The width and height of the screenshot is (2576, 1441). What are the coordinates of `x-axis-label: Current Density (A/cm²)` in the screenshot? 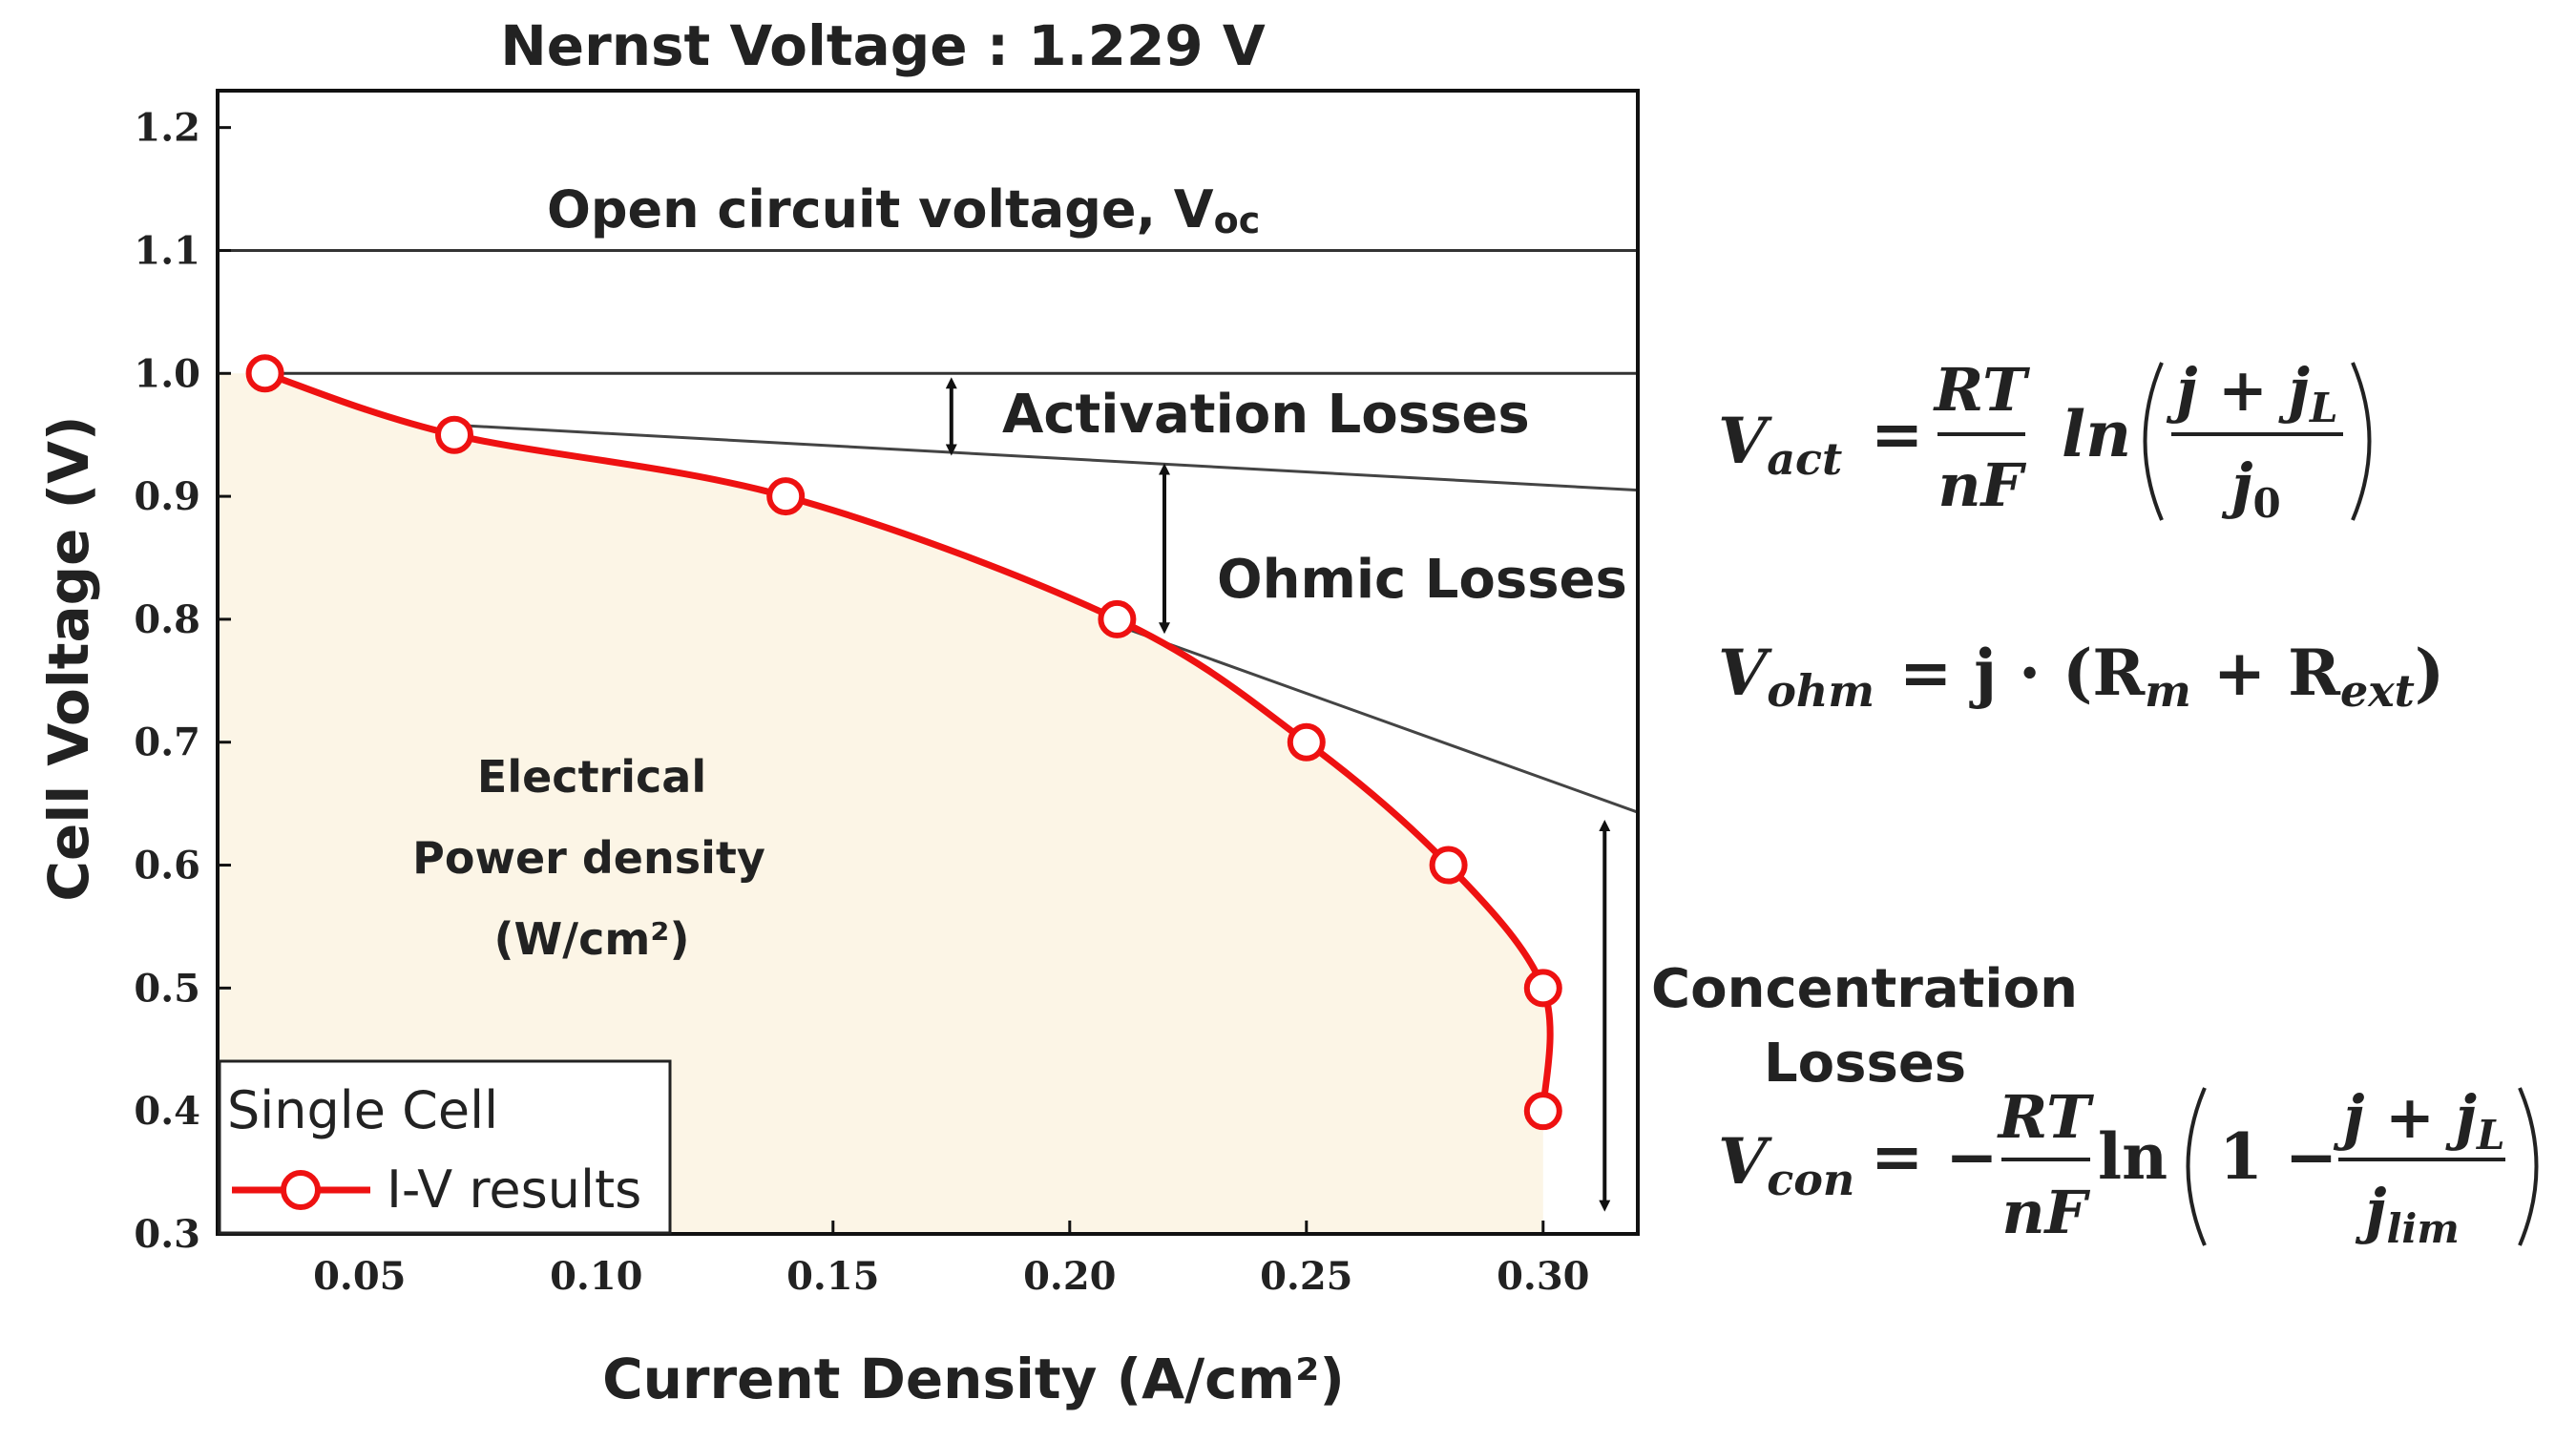 It's located at (973, 1379).